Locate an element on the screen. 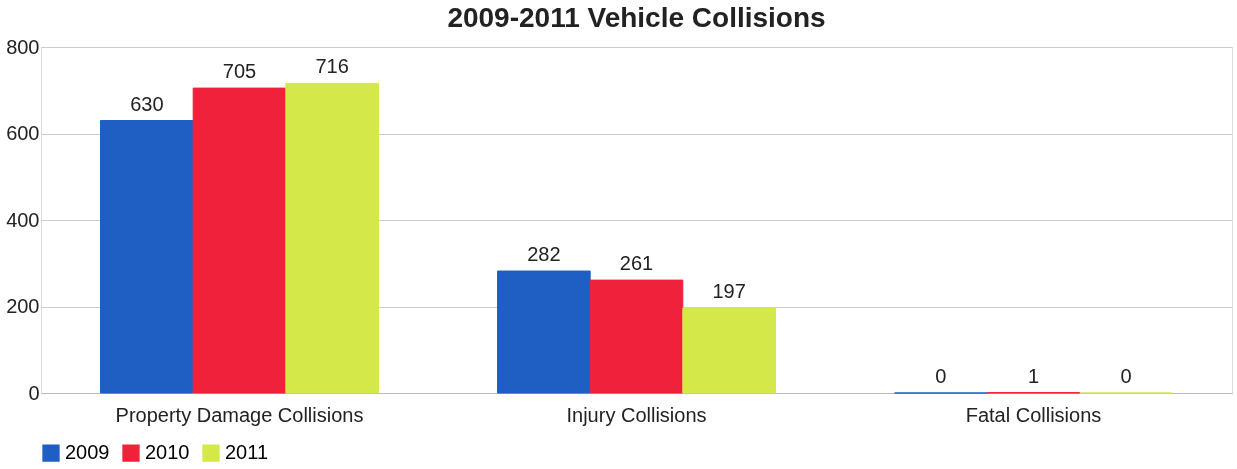 The width and height of the screenshot is (1237, 469). data-label: 282 is located at coordinates (544, 254).